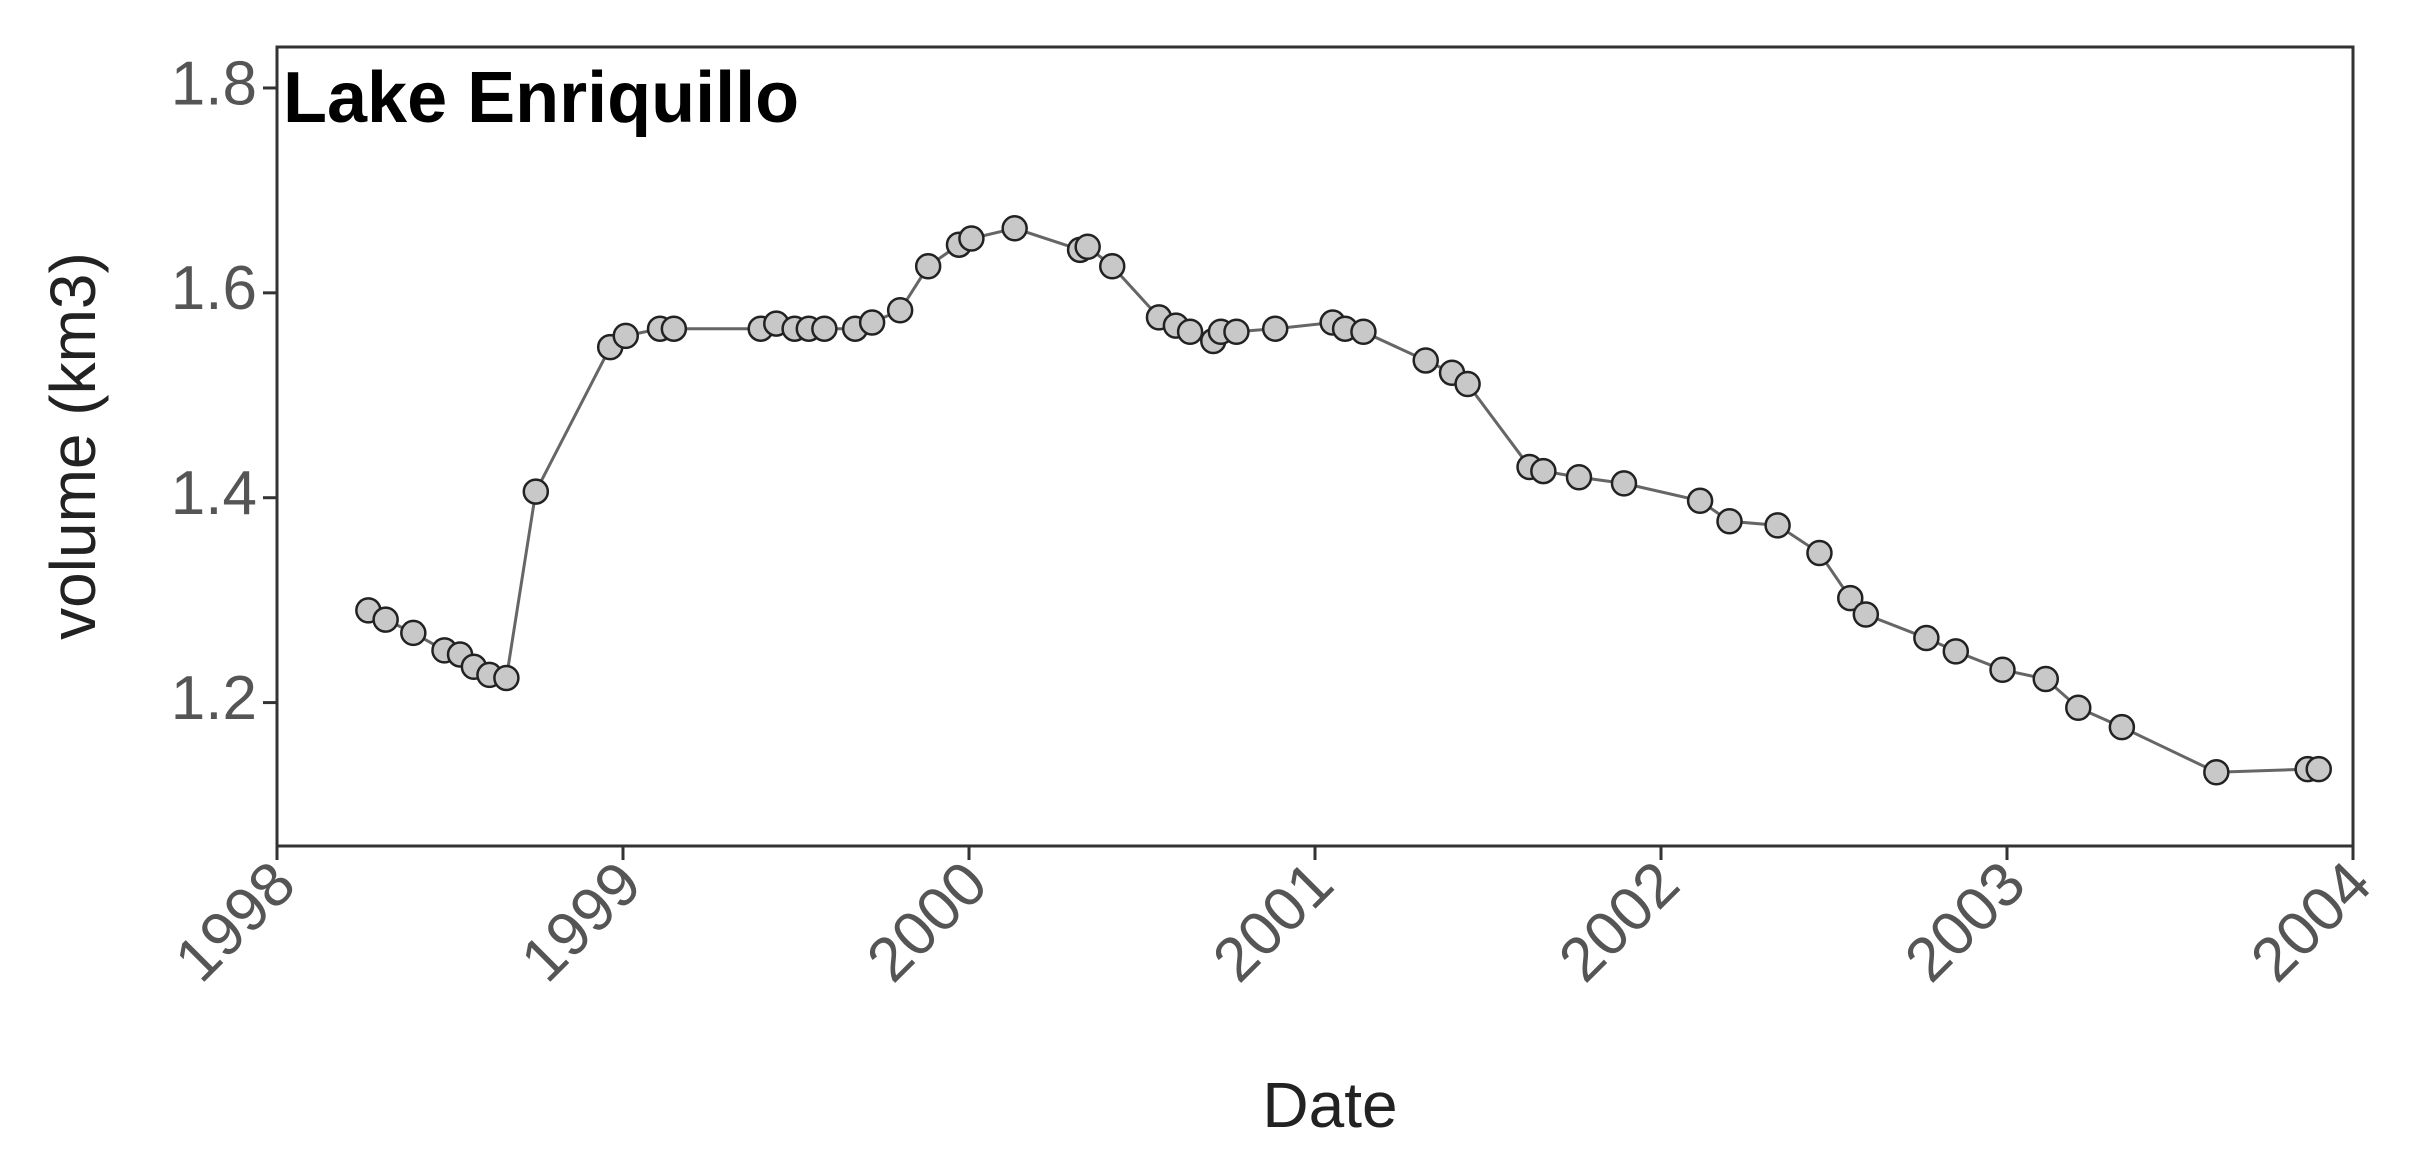  I want to click on y-tick-label: 1.6, so click(214, 288).